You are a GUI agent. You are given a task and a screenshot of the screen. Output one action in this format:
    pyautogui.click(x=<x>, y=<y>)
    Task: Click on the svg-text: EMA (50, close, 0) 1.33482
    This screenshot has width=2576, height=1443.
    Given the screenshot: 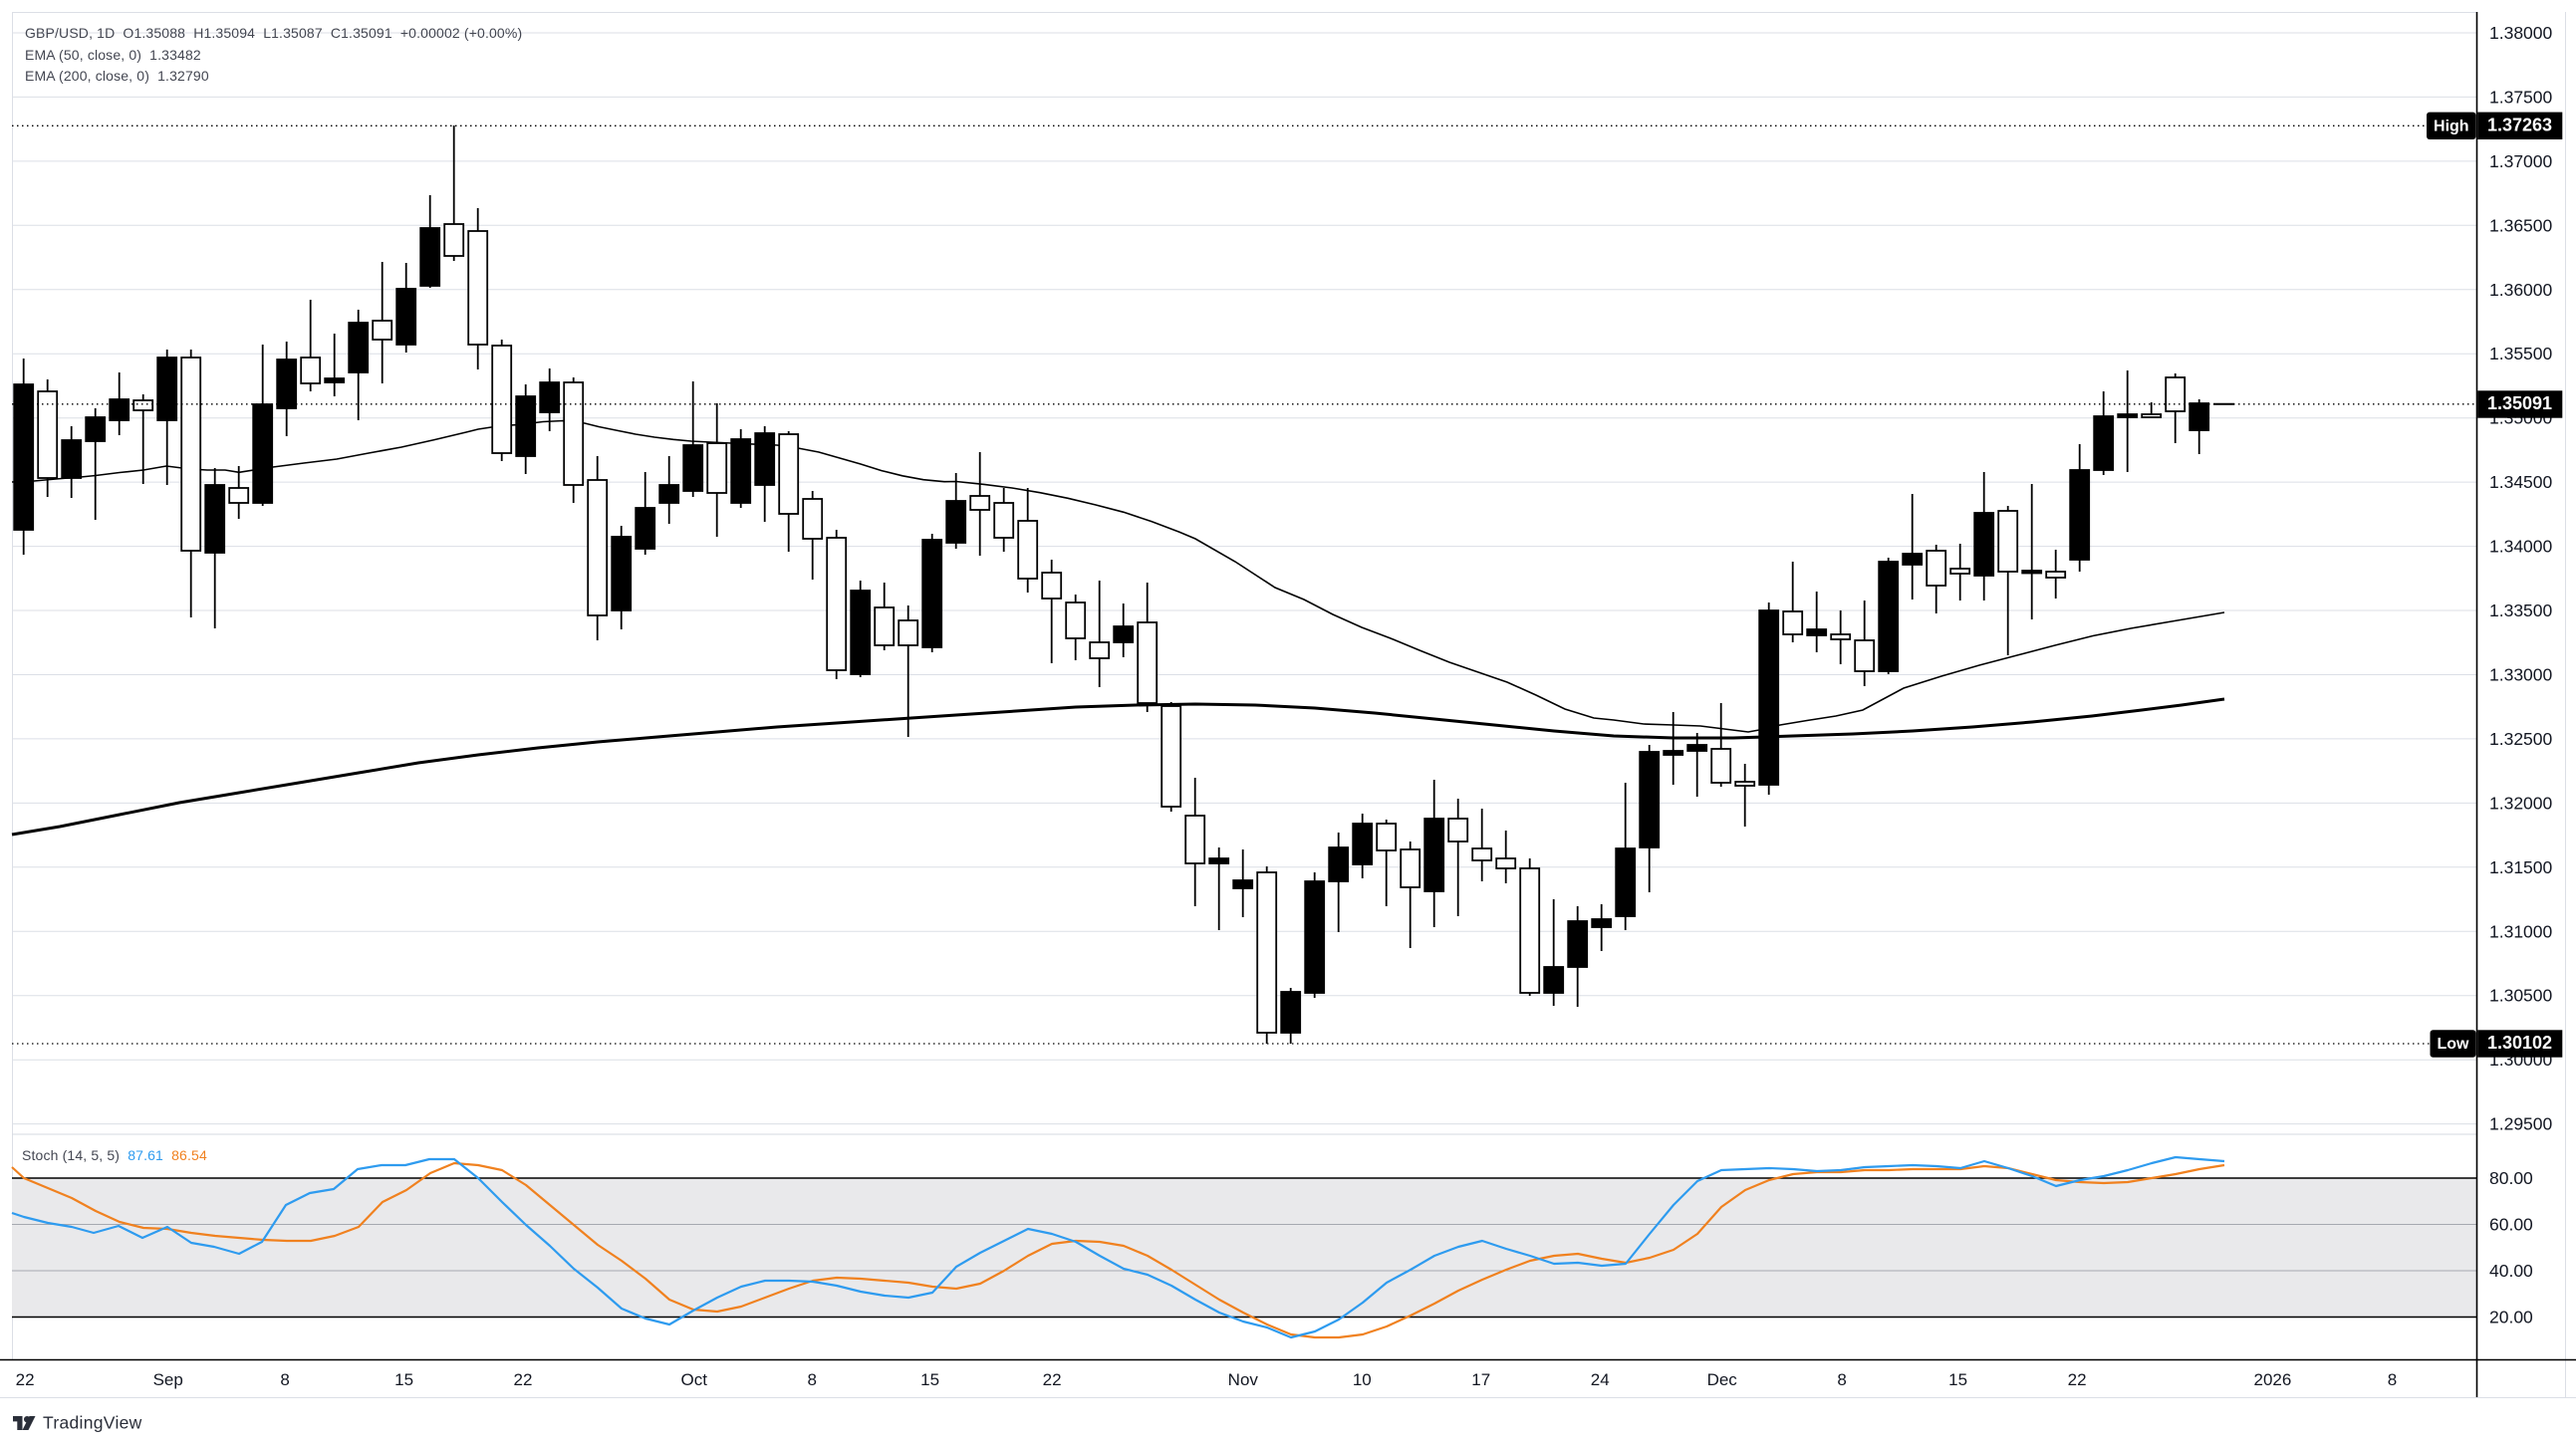 What is the action you would take?
    pyautogui.click(x=113, y=55)
    